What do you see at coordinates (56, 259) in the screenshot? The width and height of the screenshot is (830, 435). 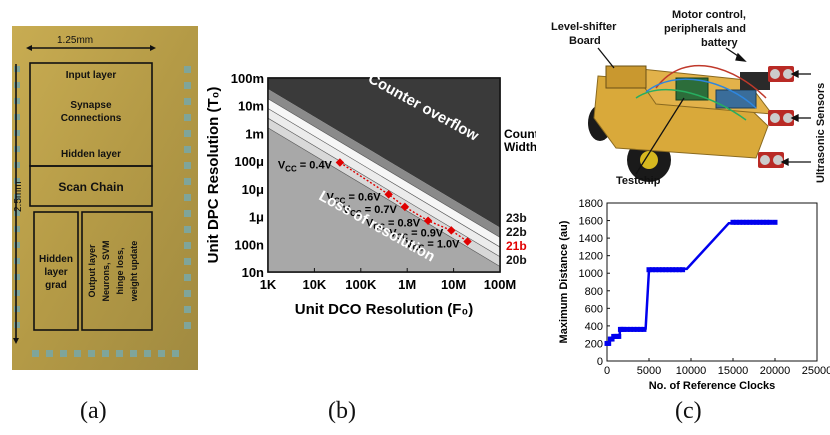 I see `hidden-grad-line1: Hidden` at bounding box center [56, 259].